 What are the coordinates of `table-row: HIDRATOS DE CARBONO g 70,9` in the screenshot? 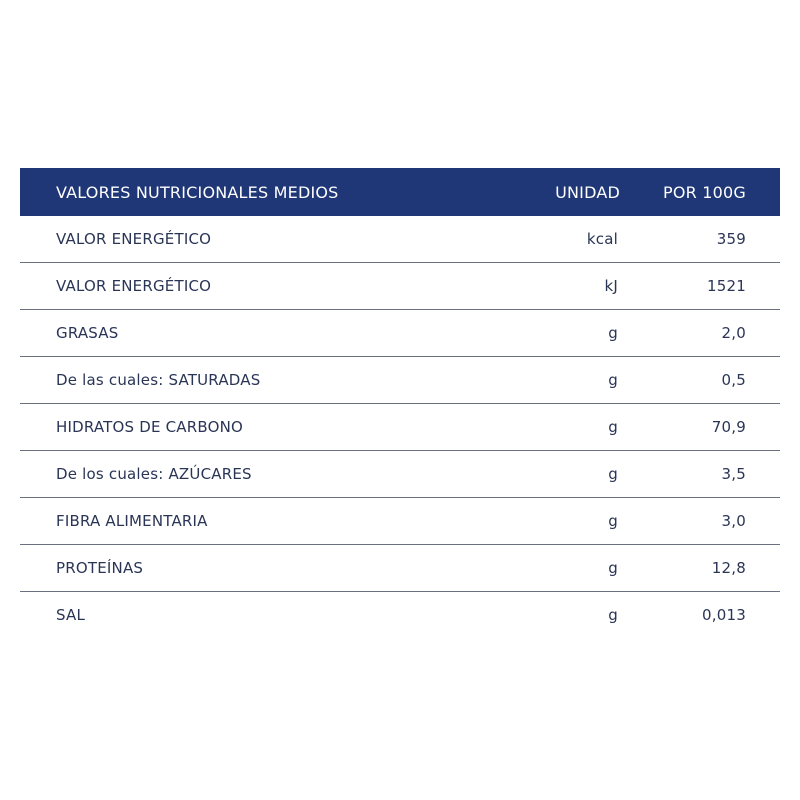 It's located at (400, 427).